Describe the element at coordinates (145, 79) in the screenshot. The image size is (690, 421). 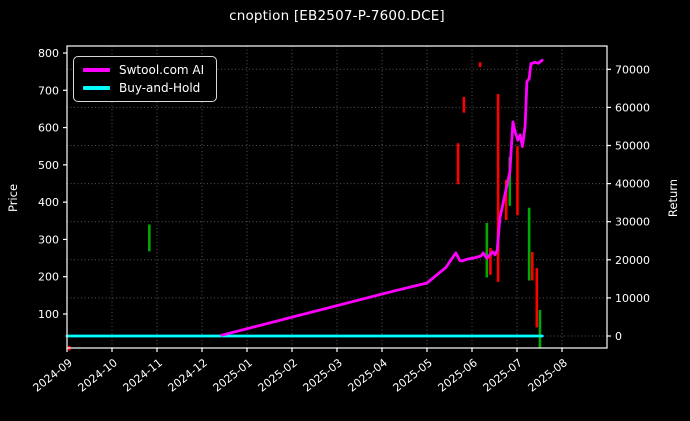
I see `legend: Swtool.com AI Buy-and-Hold` at that location.